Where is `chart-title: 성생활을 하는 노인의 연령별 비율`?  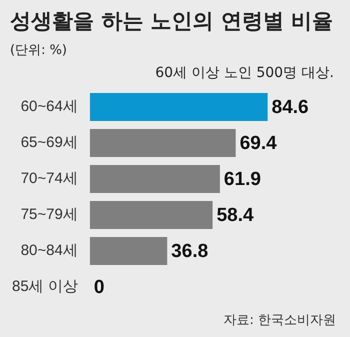 chart-title: 성생활을 하는 노인의 연령별 비율 is located at coordinates (172, 21).